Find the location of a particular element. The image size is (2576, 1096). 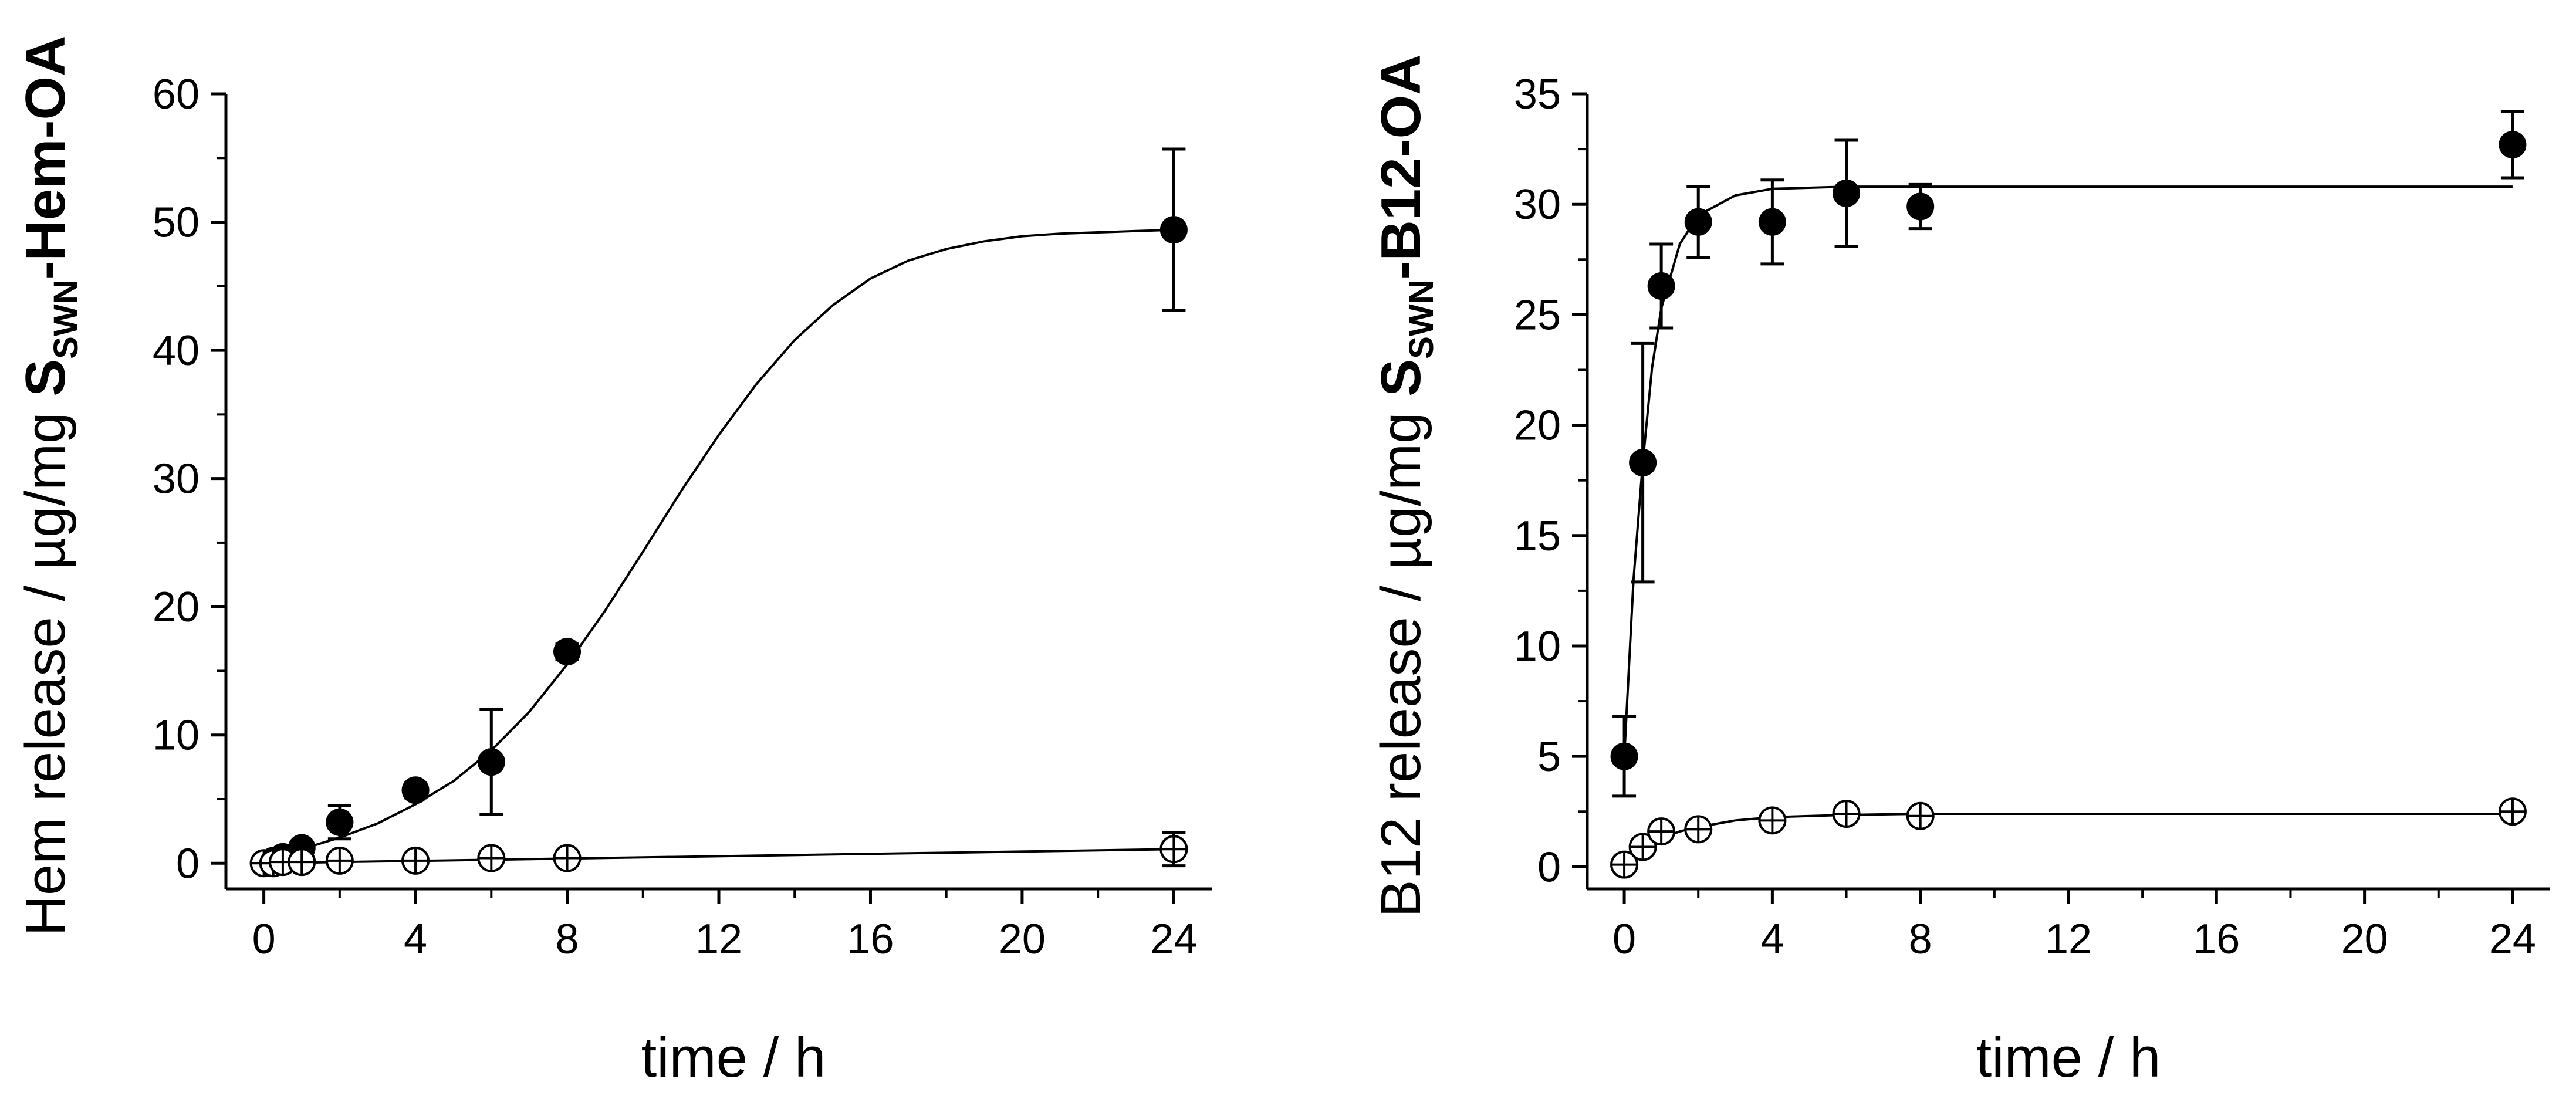

y-axis-title-suffix: -Hem-OA is located at coordinates (45, 157).